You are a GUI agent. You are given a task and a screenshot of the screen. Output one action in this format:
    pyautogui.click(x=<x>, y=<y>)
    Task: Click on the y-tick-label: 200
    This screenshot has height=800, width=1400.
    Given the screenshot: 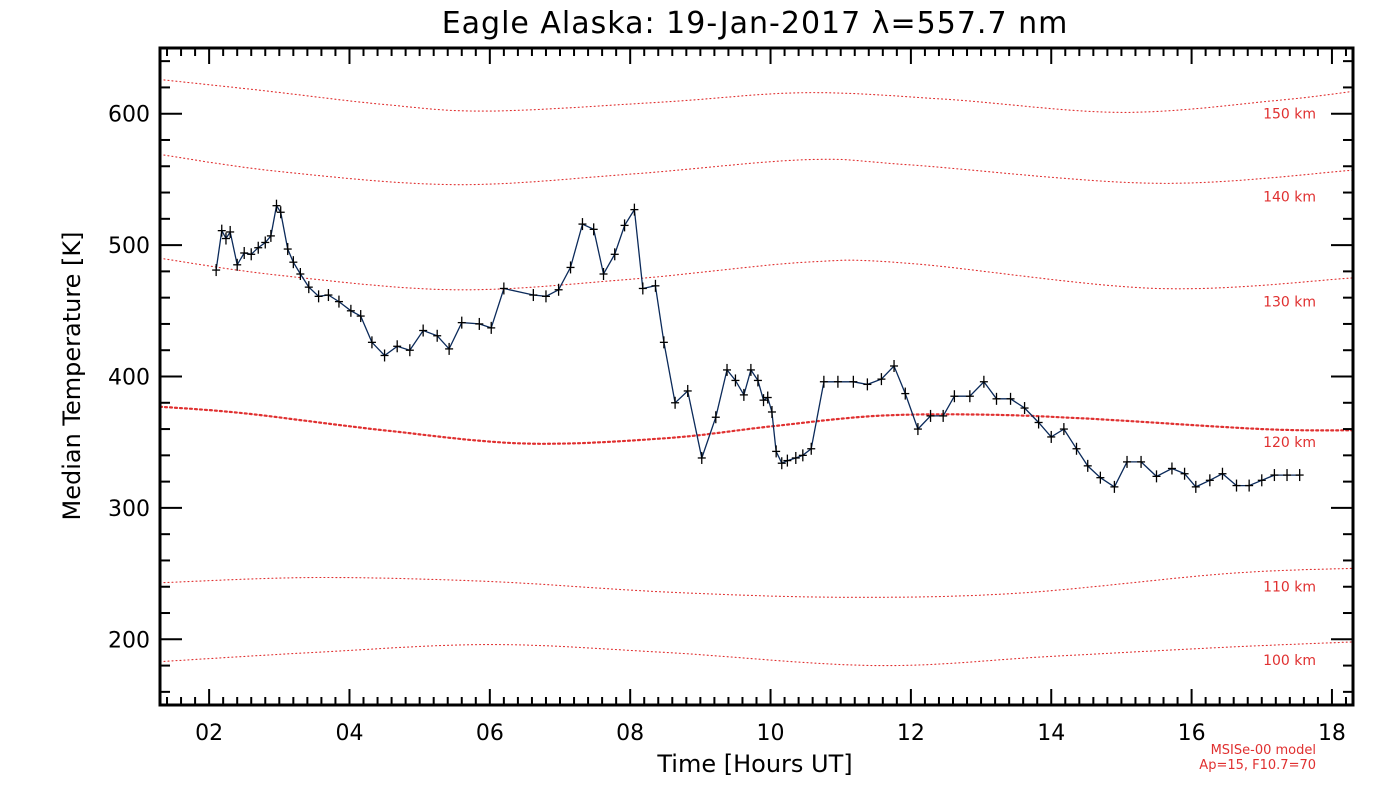 What is the action you would take?
    pyautogui.click(x=129, y=640)
    